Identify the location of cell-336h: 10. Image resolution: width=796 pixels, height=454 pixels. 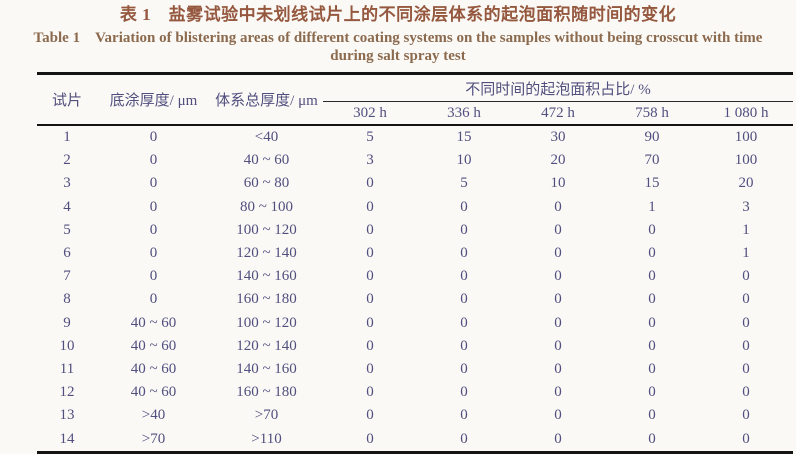
(464, 160).